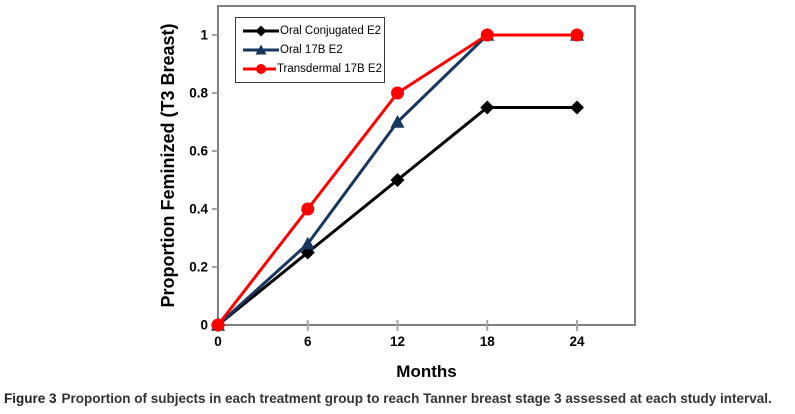 This screenshot has height=414, width=795. I want to click on legend-diamond-icon, so click(261, 31).